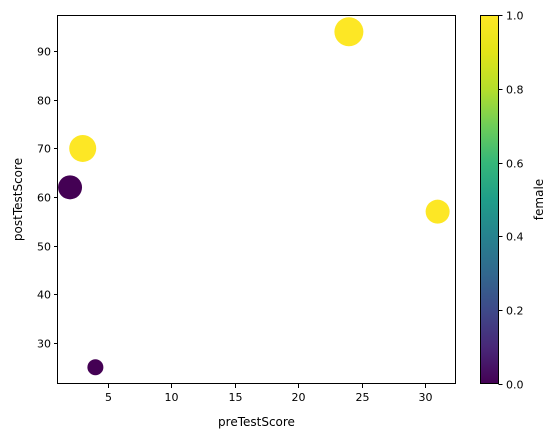 The image size is (558, 438). Describe the element at coordinates (18, 199) in the screenshot. I see `y-axis-label: postTestScore` at that location.